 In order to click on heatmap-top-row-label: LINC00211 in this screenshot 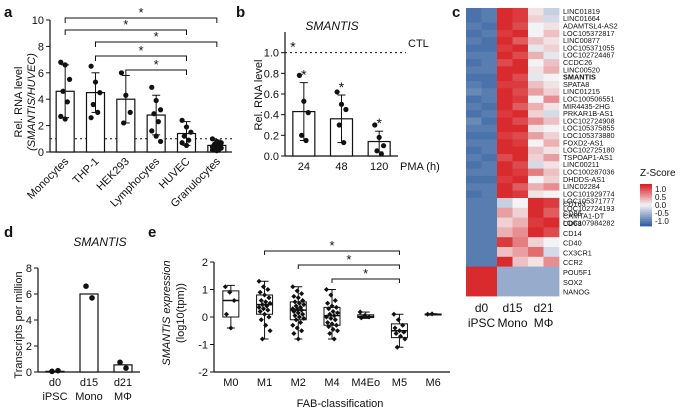, I will do `click(581, 164)`.